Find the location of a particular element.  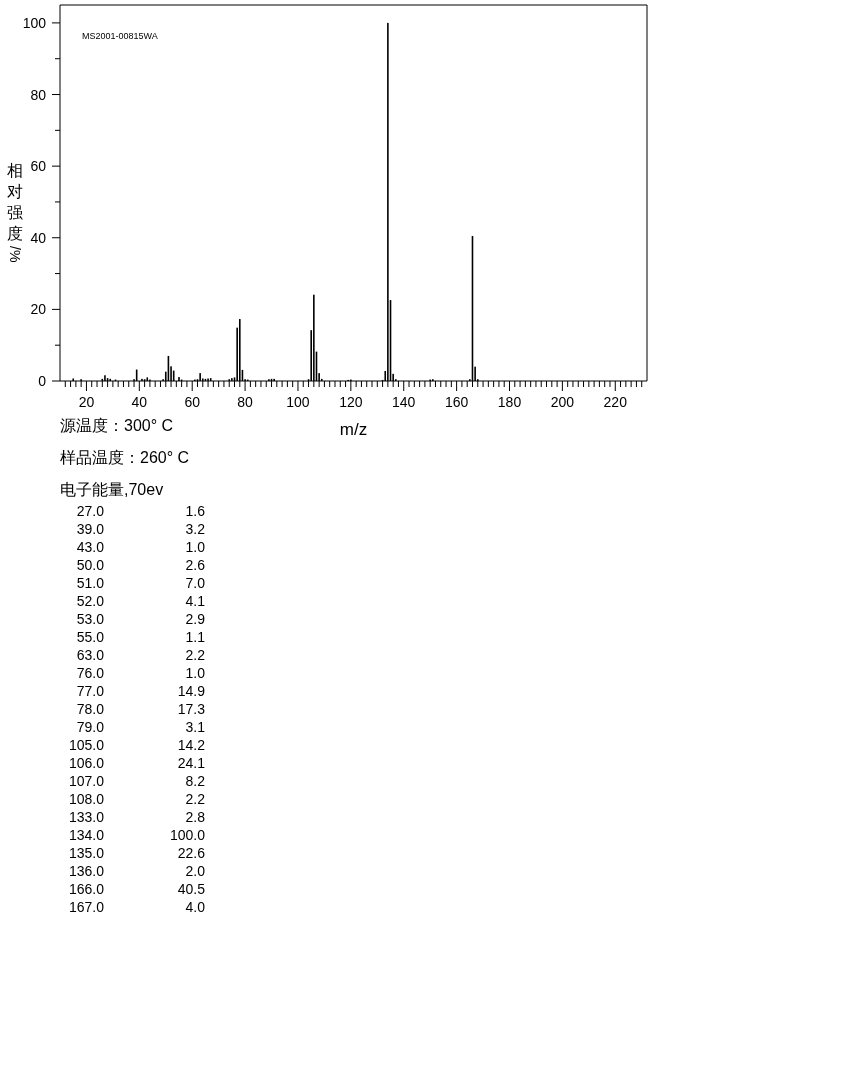

y-tick-label: 80 is located at coordinates (38, 94).